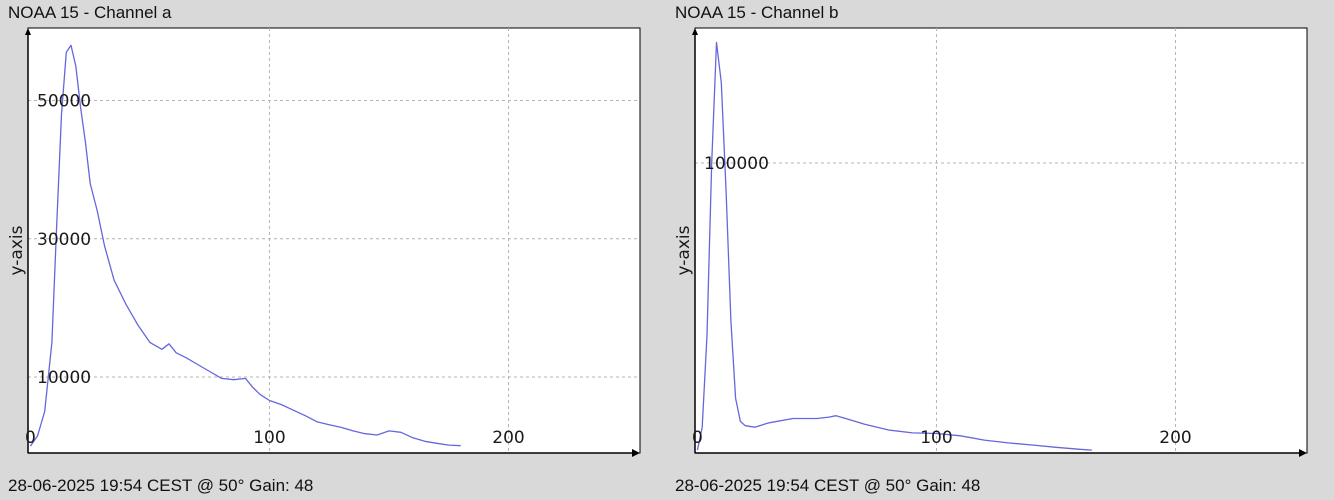 This screenshot has width=1334, height=500. I want to click on y-tick-label: 50000, so click(64, 102).